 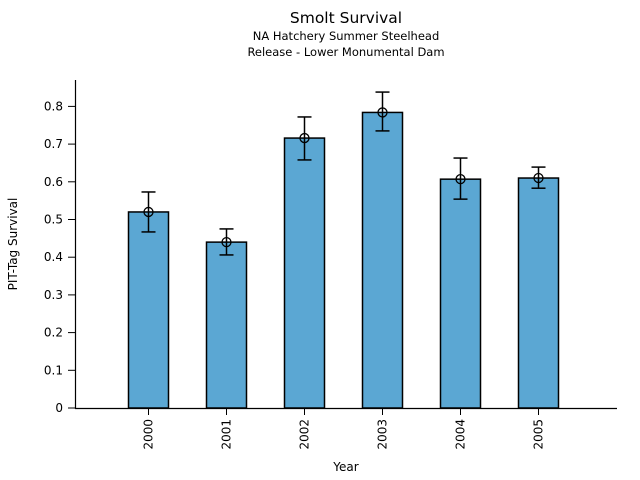 I want to click on bar-2001, so click(x=226, y=325).